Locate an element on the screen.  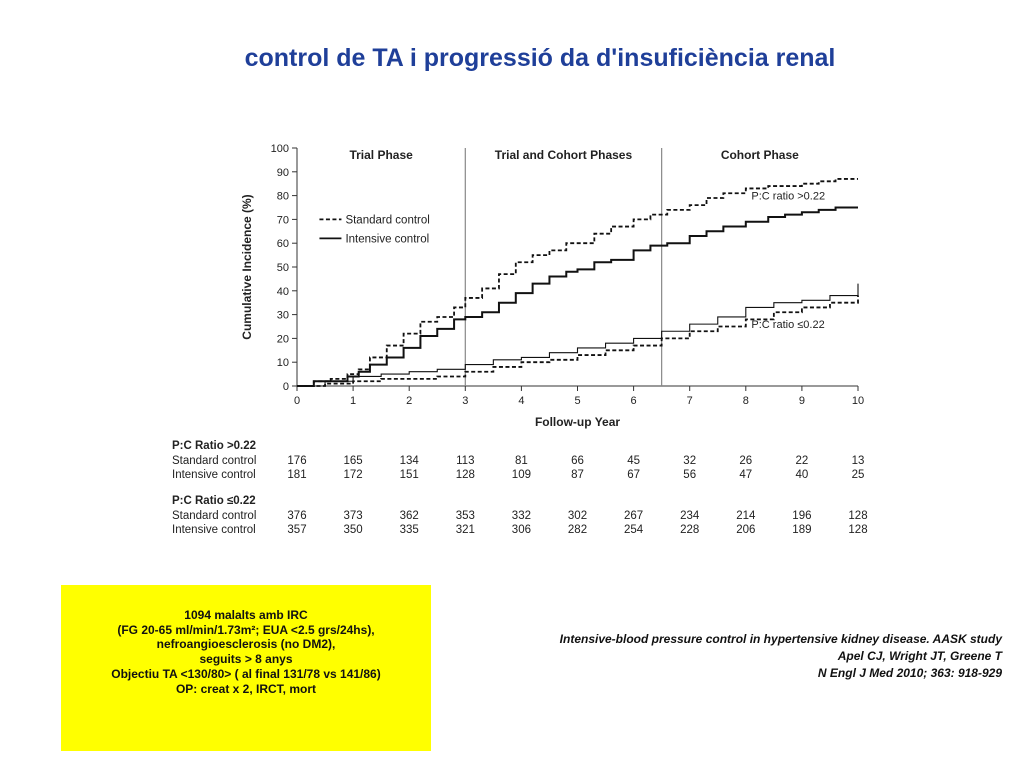
risk-table-value: 40 is located at coordinates (802, 475).